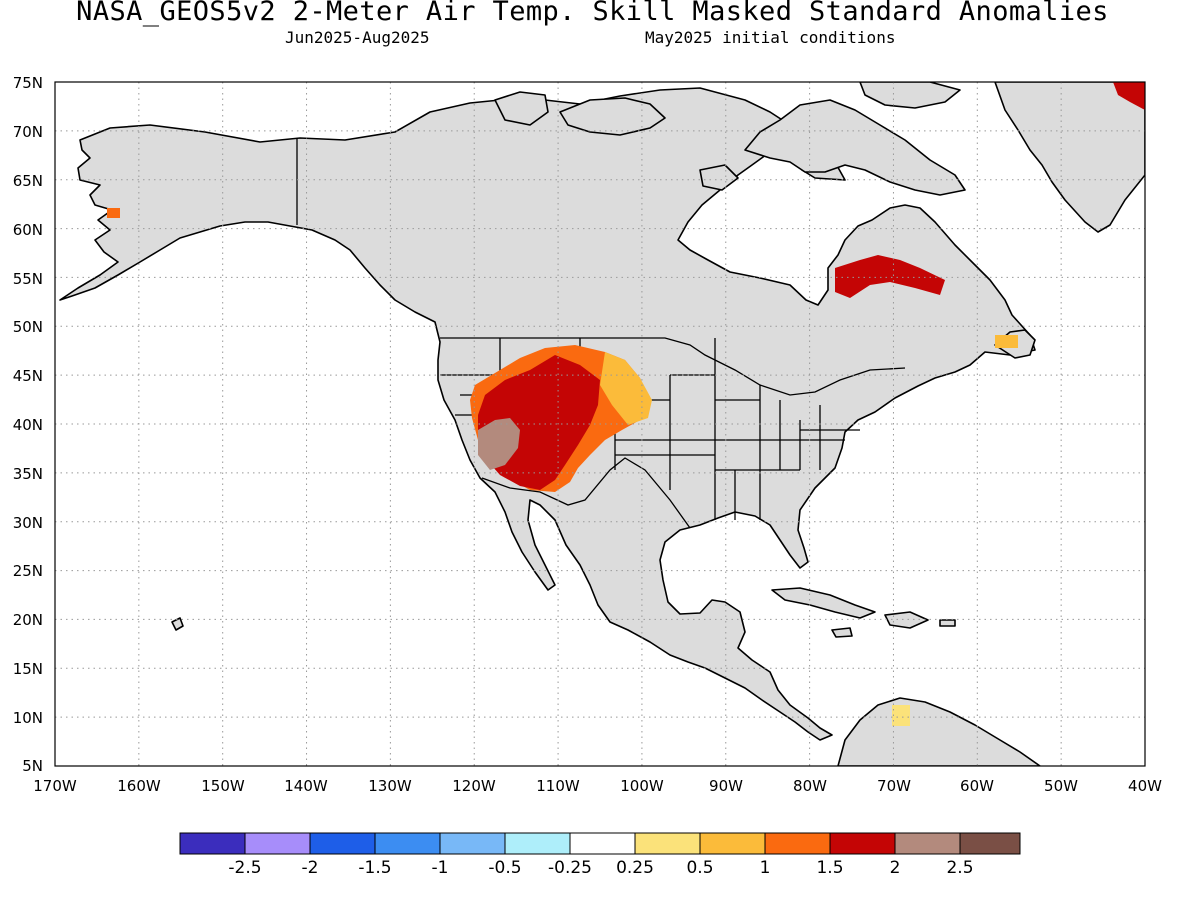 The width and height of the screenshot is (1200, 900). I want to click on lat-label: 60N, so click(28, 230).